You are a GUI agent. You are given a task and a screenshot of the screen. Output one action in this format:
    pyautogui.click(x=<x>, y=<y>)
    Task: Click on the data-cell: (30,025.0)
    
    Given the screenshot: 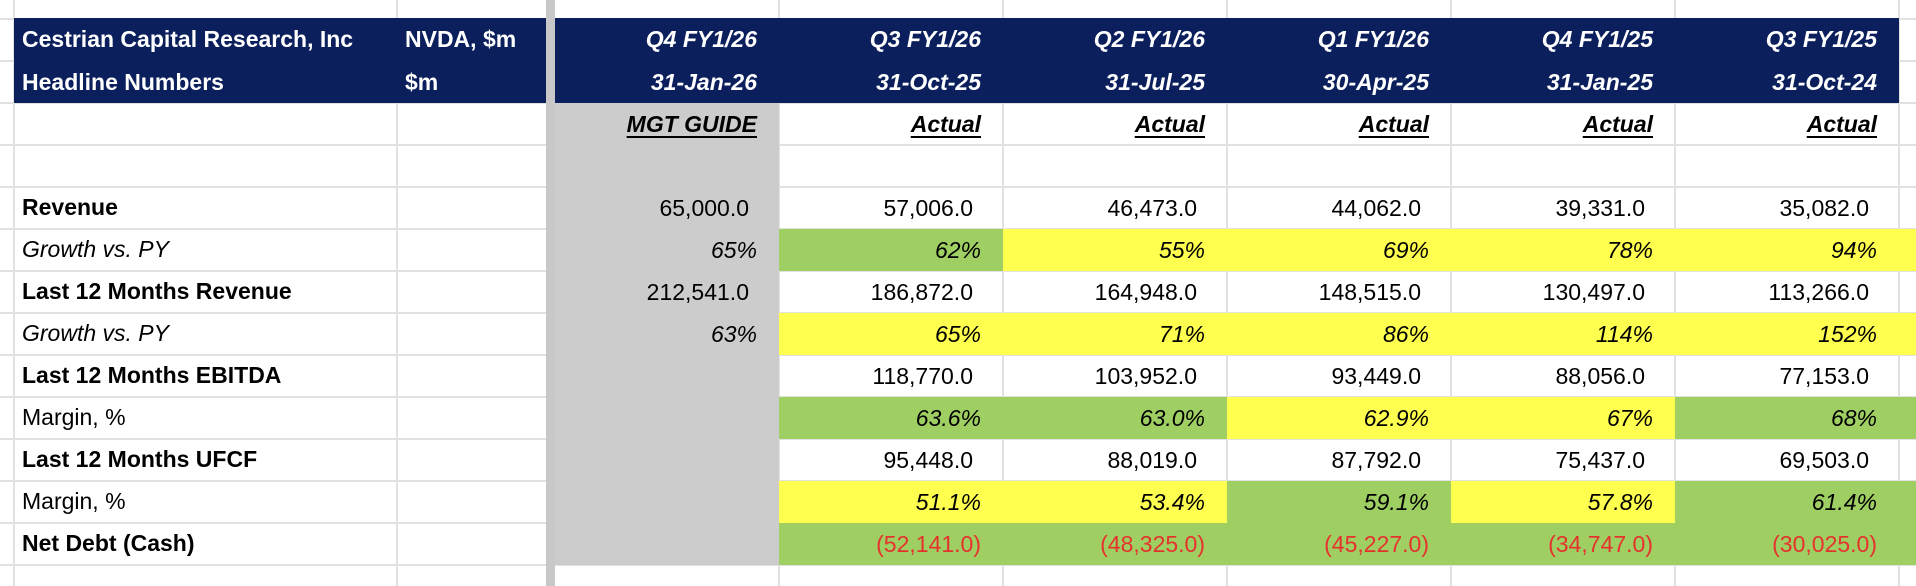 What is the action you would take?
    pyautogui.click(x=1795, y=544)
    